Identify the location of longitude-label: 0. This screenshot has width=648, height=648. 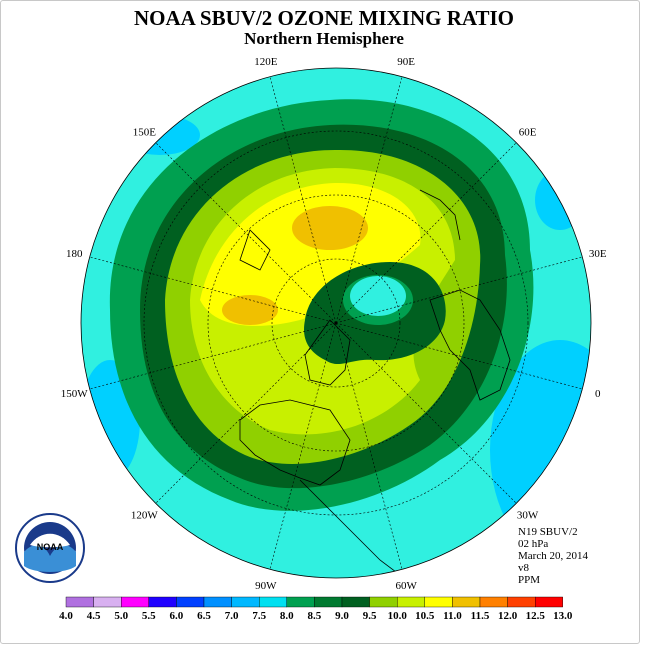
(598, 394).